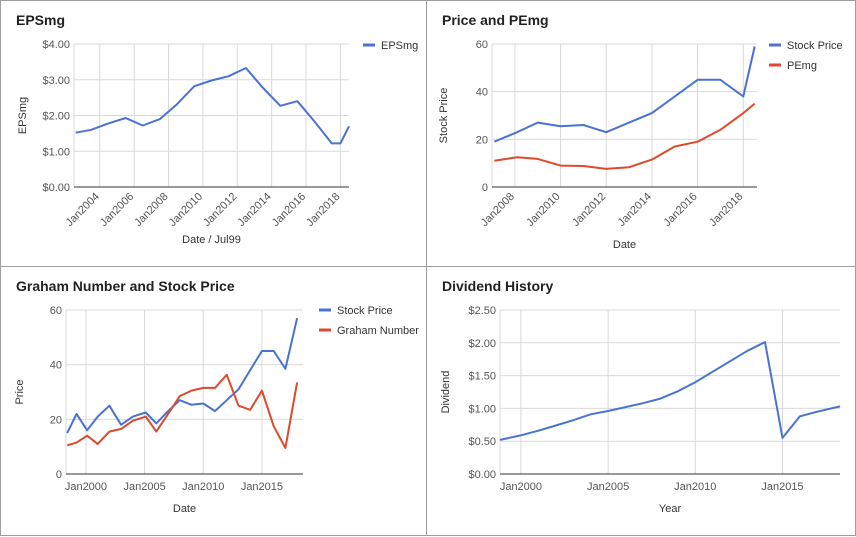 The height and width of the screenshot is (537, 856). What do you see at coordinates (495, 20) in the screenshot?
I see `chart-title: Price and PEmg` at bounding box center [495, 20].